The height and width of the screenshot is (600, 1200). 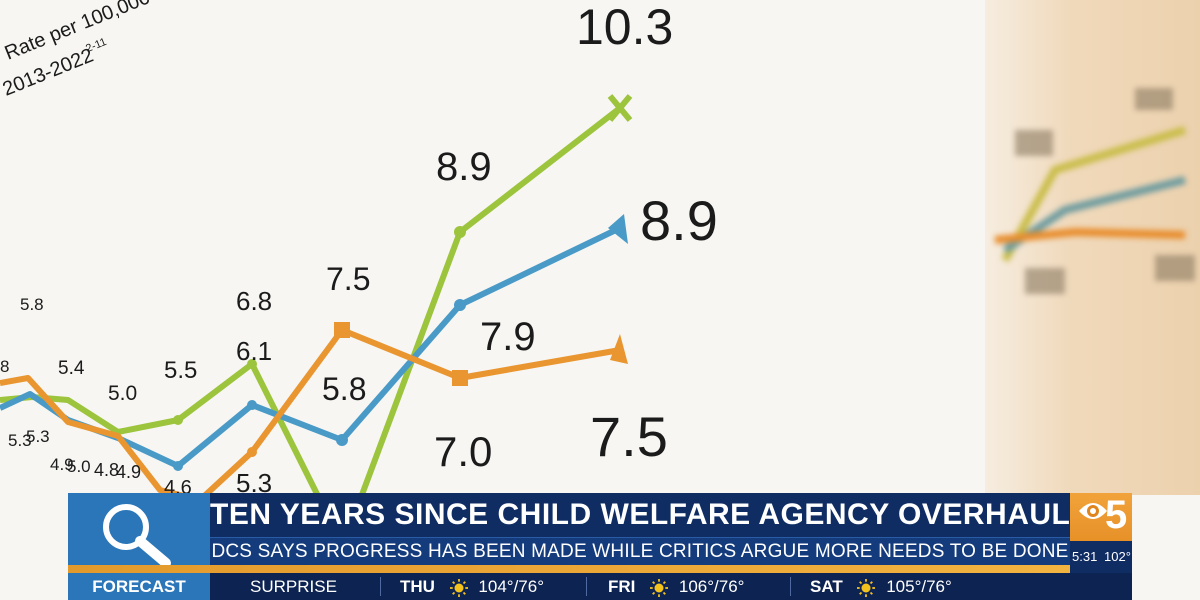 I want to click on blurred-chart-fragment, so click(x=1094, y=191).